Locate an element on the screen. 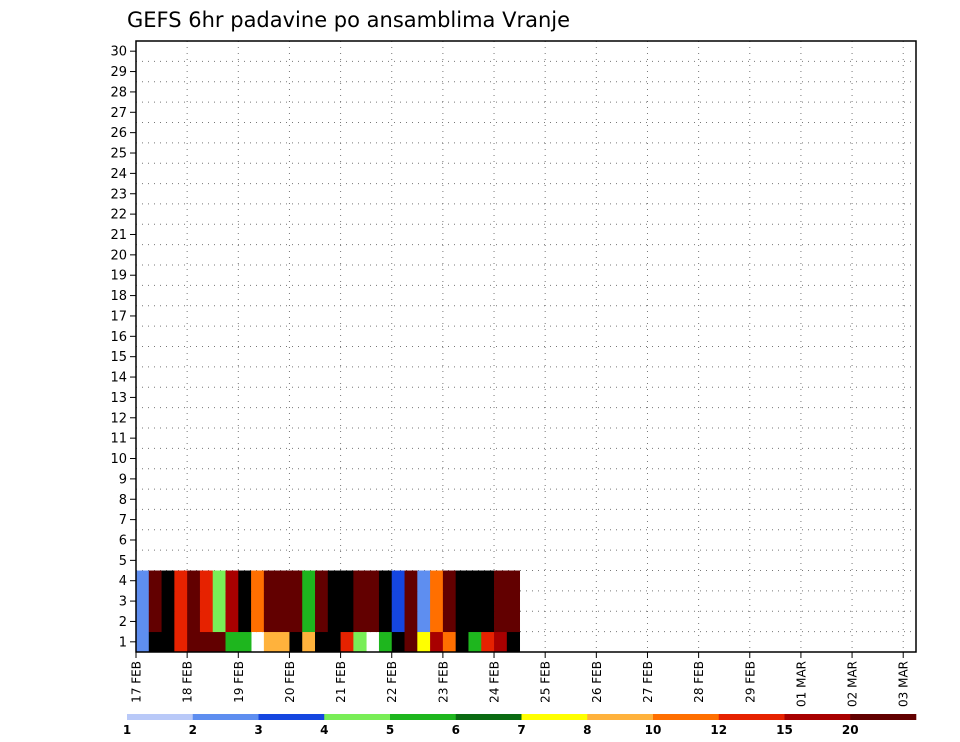 The width and height of the screenshot is (960, 742). x-tick-label: 23 FEB is located at coordinates (443, 682).